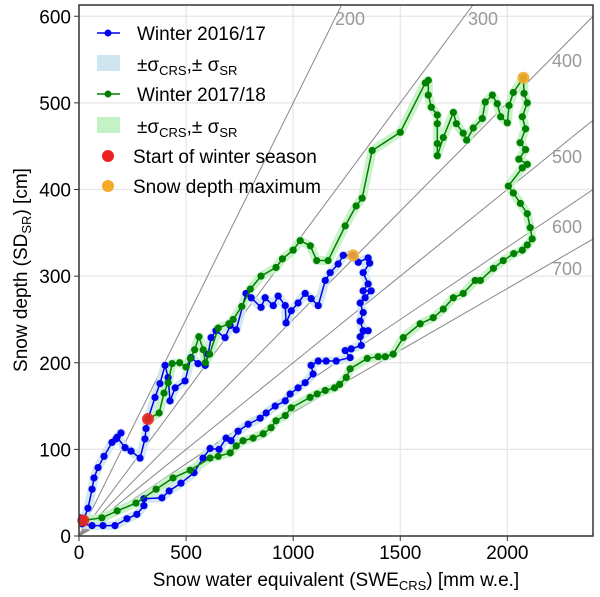 Image resolution: width=600 pixels, height=597 pixels. I want to click on legend-label: ±σCRS,± σSR, so click(187, 66).